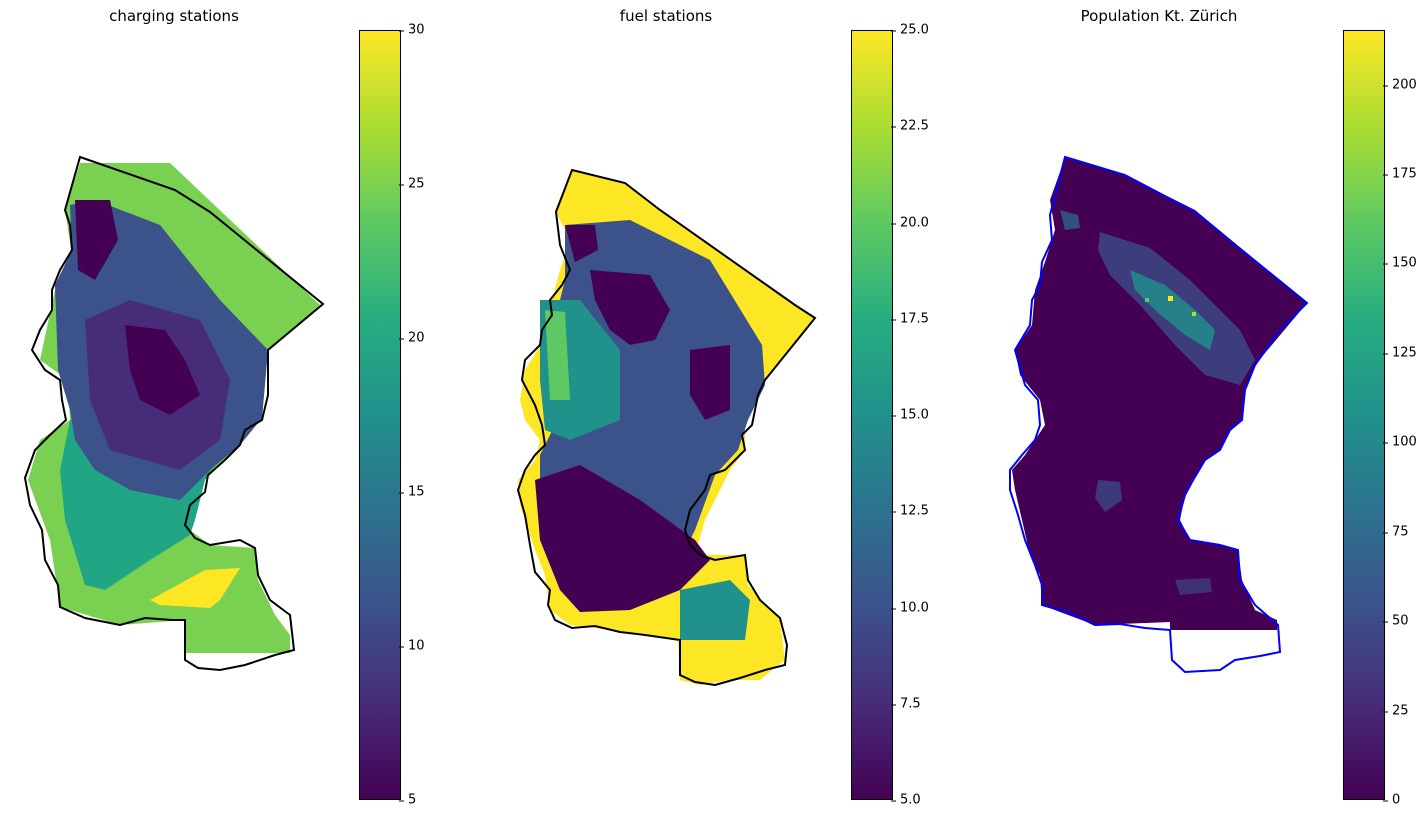 The width and height of the screenshot is (1428, 818). I want to click on colorbar-tick: 10.0, so click(910, 608).